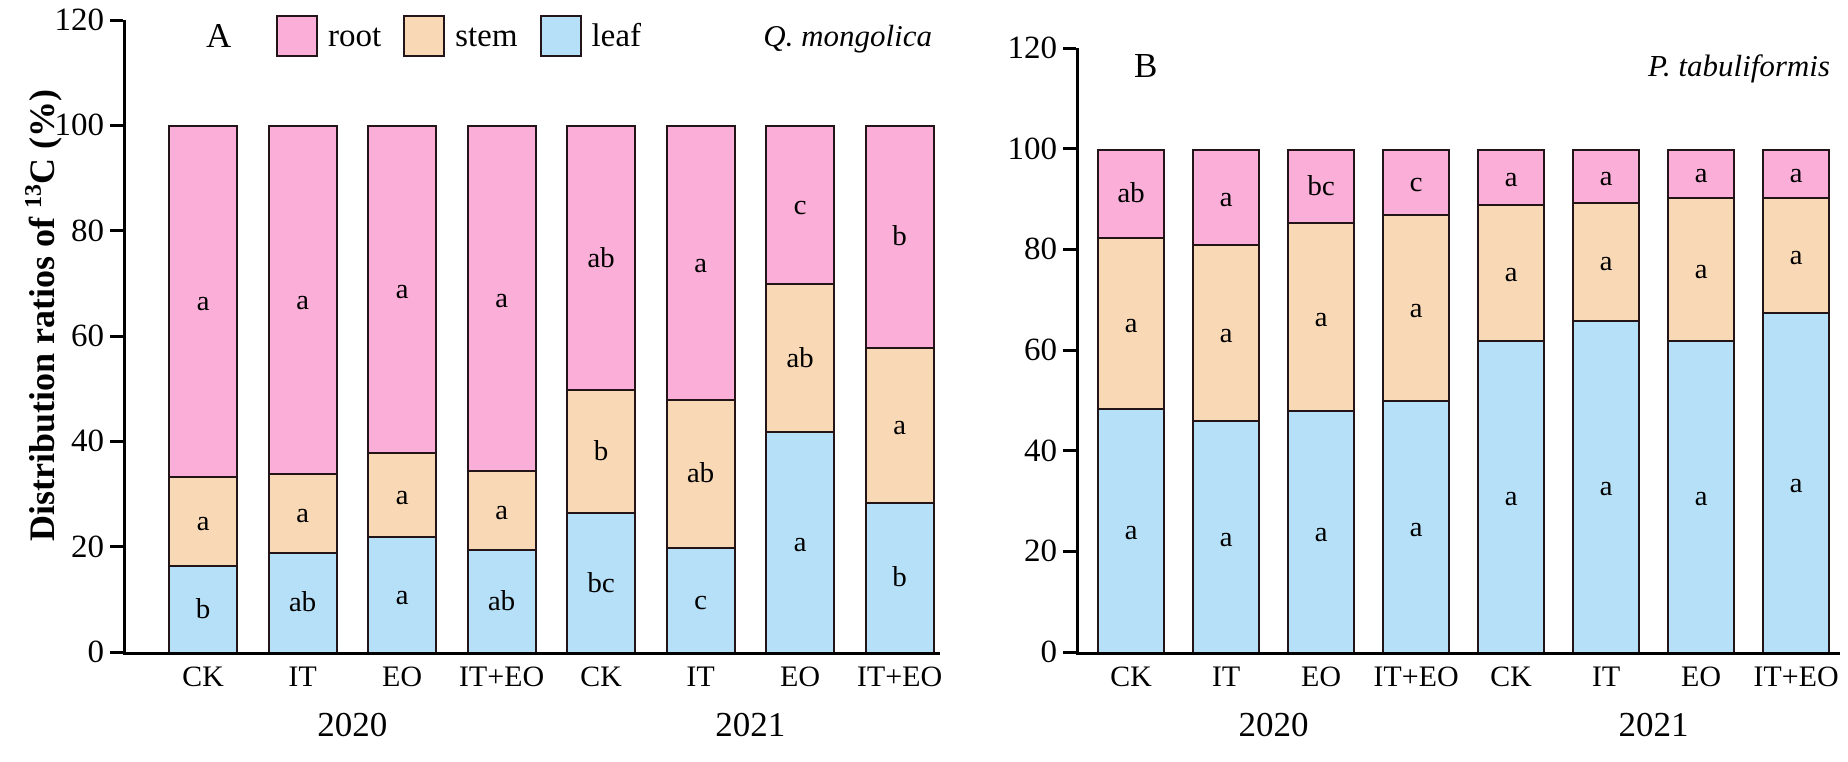  Describe the element at coordinates (847, 35) in the screenshot. I see `species-label-a: Q. mongolica` at that location.